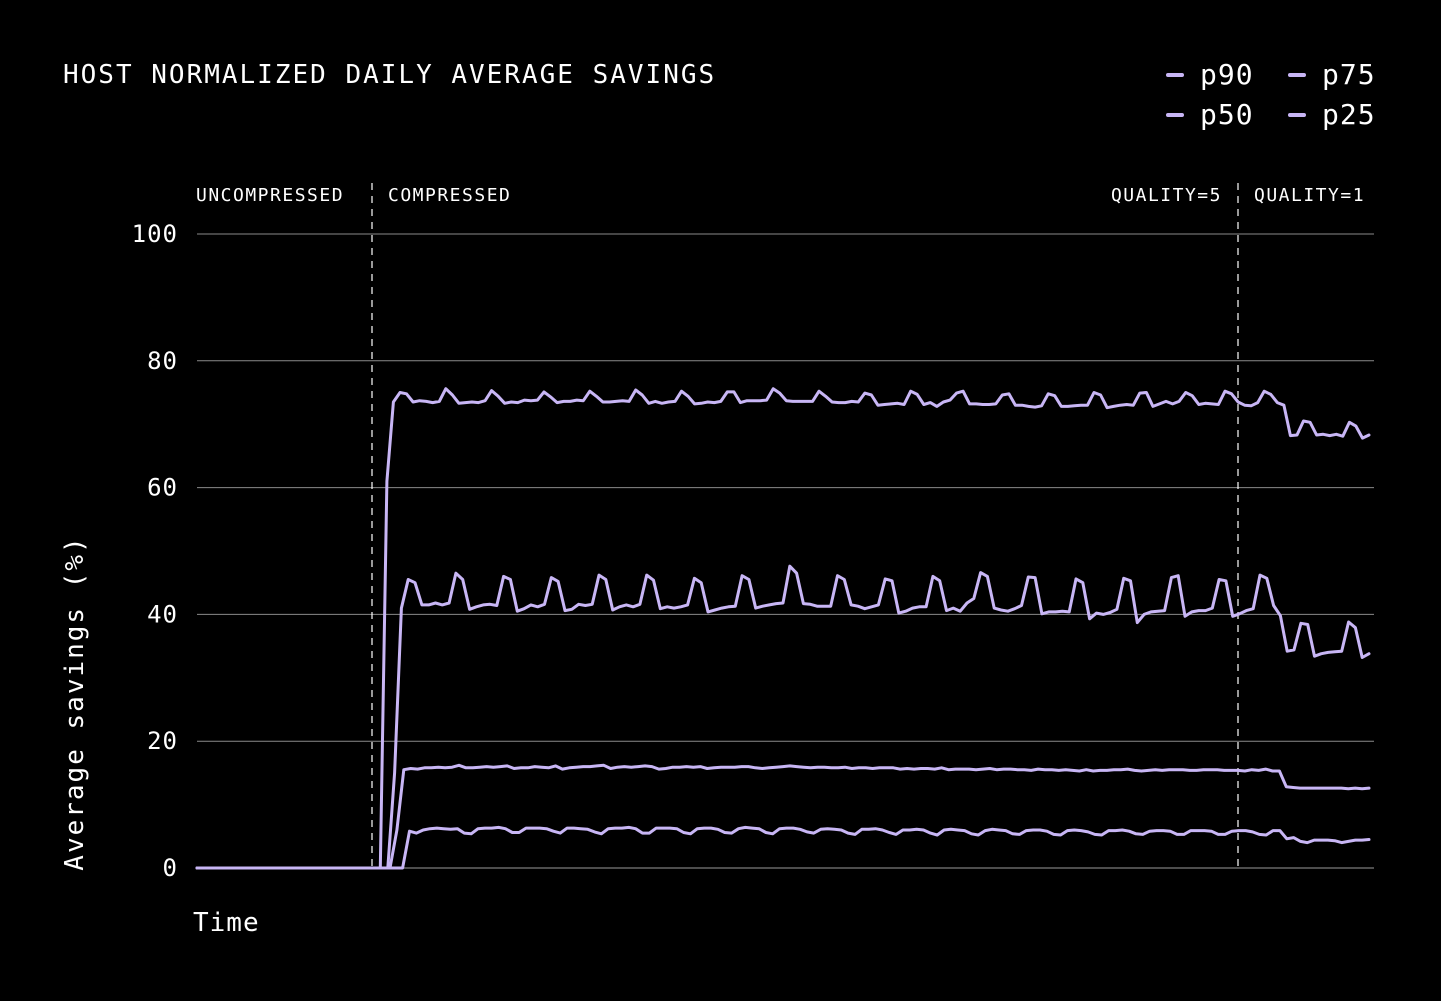 The width and height of the screenshot is (1441, 1001). Describe the element at coordinates (449, 195) in the screenshot. I see `phase-label-compressed: COMPRESSED` at that location.